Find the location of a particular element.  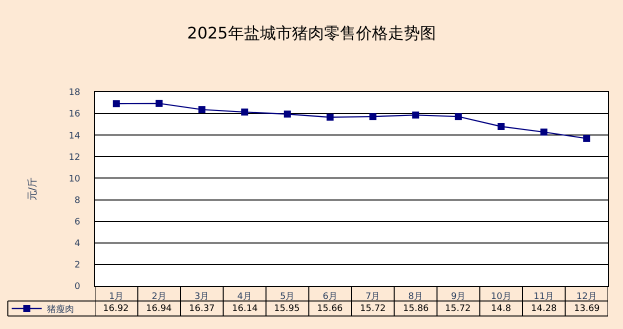

y-axis-title: 元/斤 is located at coordinates (32, 189).